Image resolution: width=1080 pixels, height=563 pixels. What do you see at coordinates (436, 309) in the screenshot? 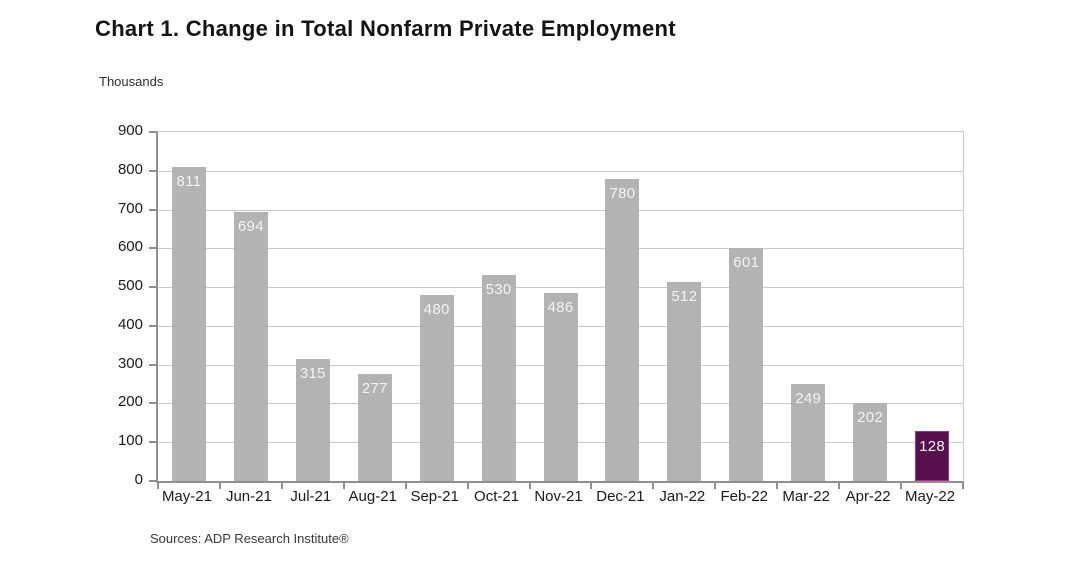
I see `bar-value-label: 480` at bounding box center [436, 309].